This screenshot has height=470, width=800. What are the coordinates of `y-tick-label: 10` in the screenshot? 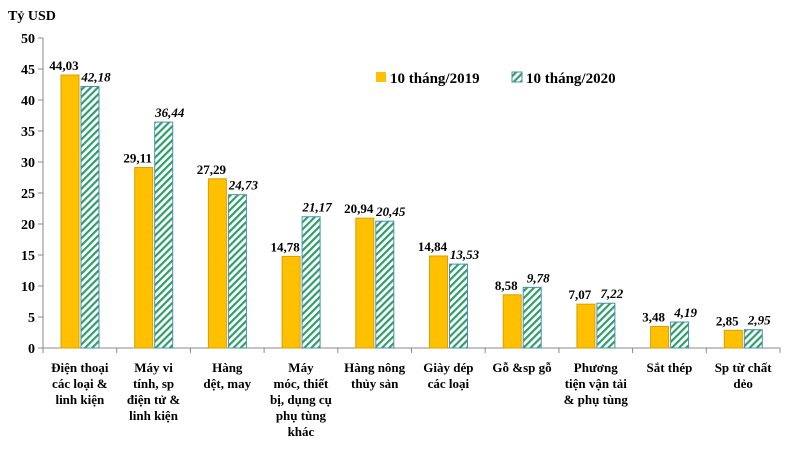 It's located at (28, 287).